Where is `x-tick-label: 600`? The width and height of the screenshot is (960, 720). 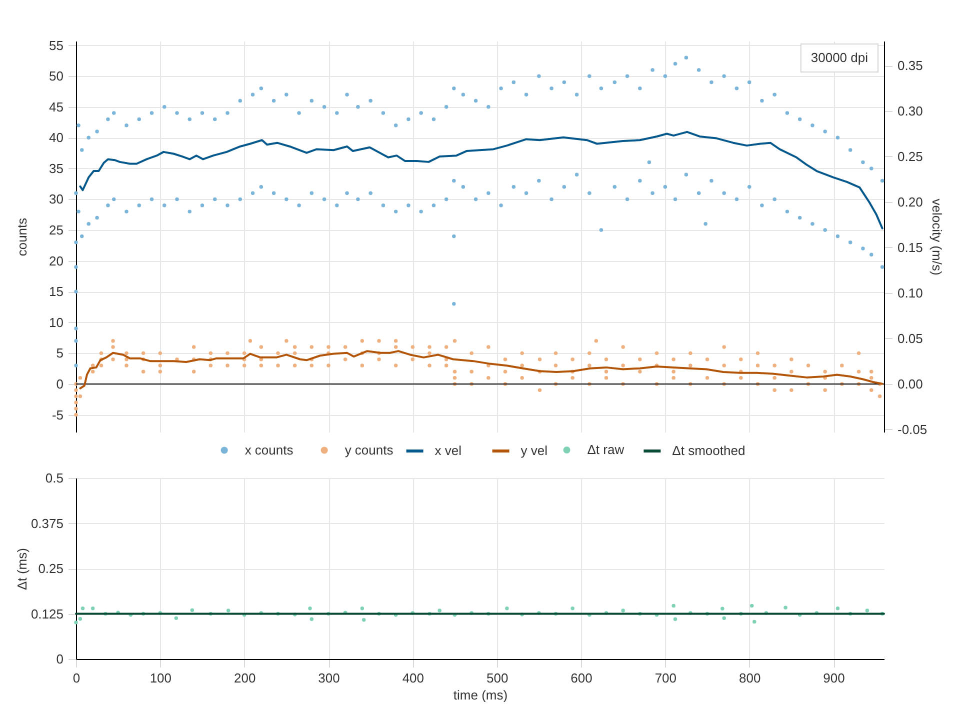
x-tick-label: 600 is located at coordinates (581, 678).